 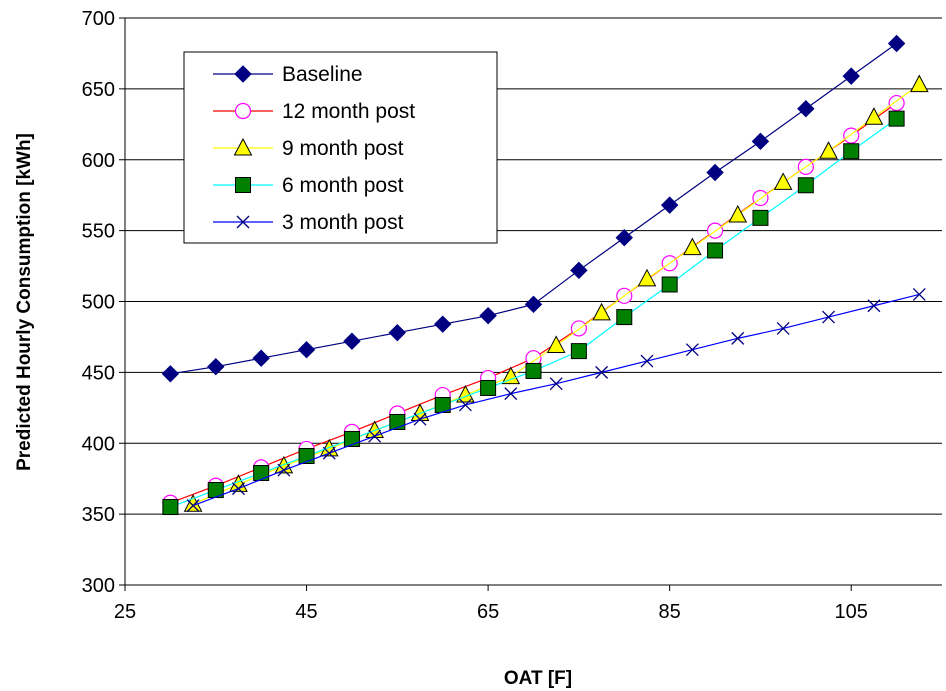 I want to click on x-axis-title: OAT [F], so click(x=538, y=678).